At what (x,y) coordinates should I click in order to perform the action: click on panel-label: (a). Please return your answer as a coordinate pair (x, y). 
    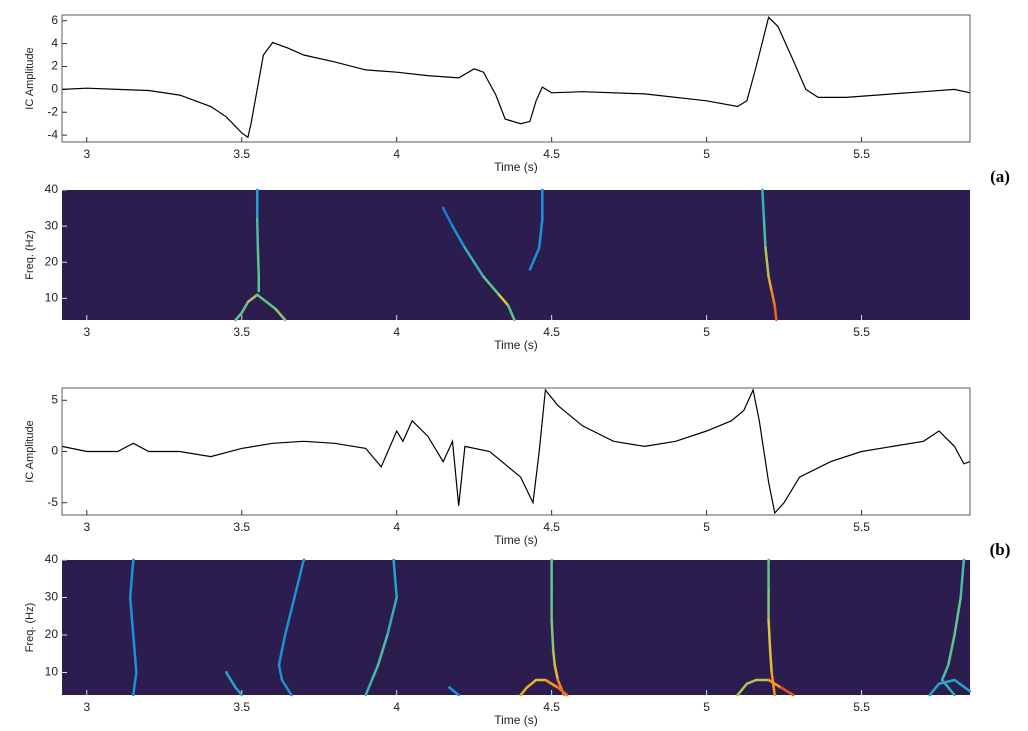
    Looking at the image, I should click on (1000, 176).